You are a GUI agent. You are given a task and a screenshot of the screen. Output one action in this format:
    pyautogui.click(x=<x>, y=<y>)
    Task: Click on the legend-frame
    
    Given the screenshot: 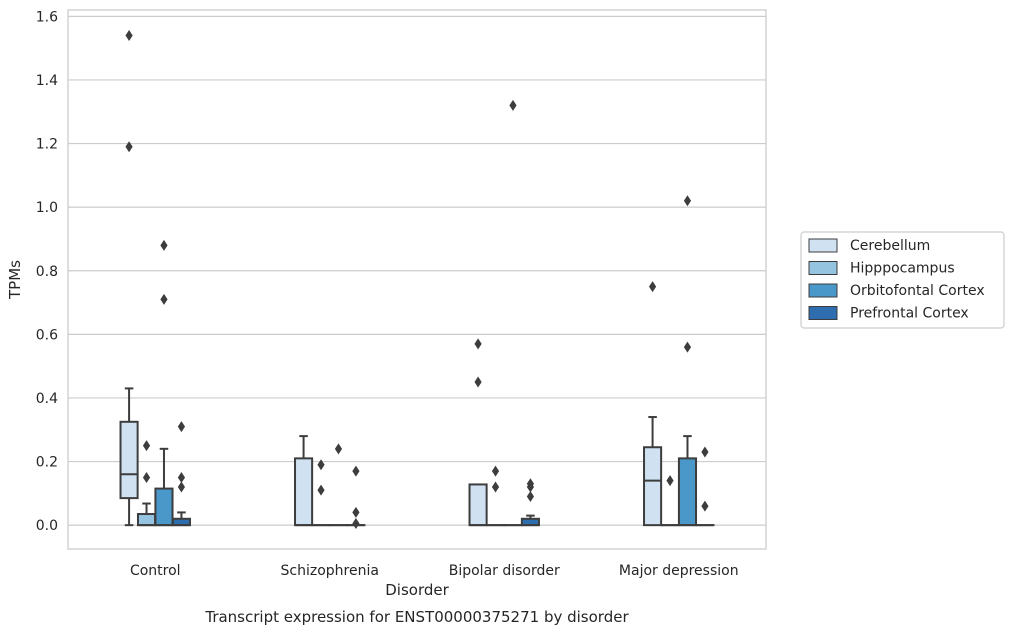 What is the action you would take?
    pyautogui.click(x=902, y=280)
    